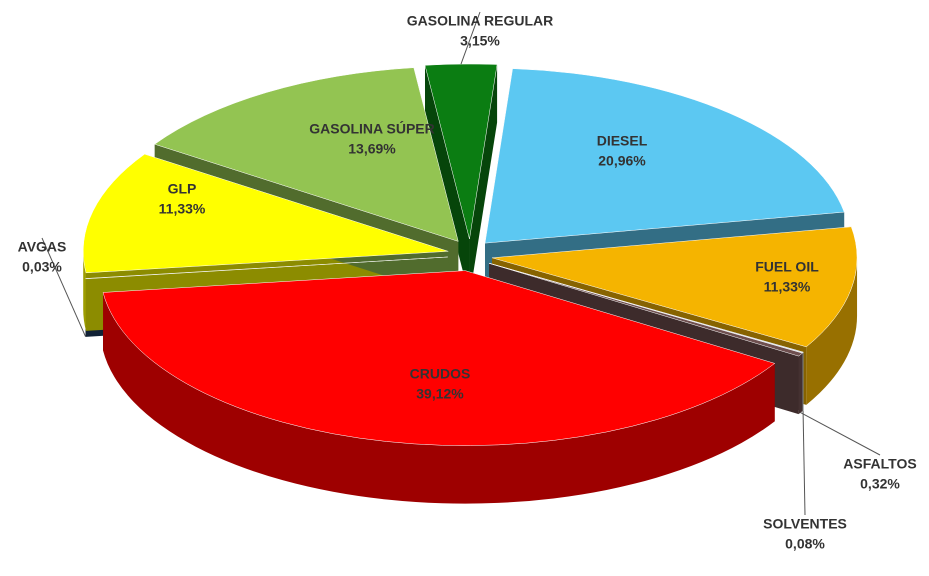  I want to click on slice-label: GASOLINA REGULAR, so click(480, 21).